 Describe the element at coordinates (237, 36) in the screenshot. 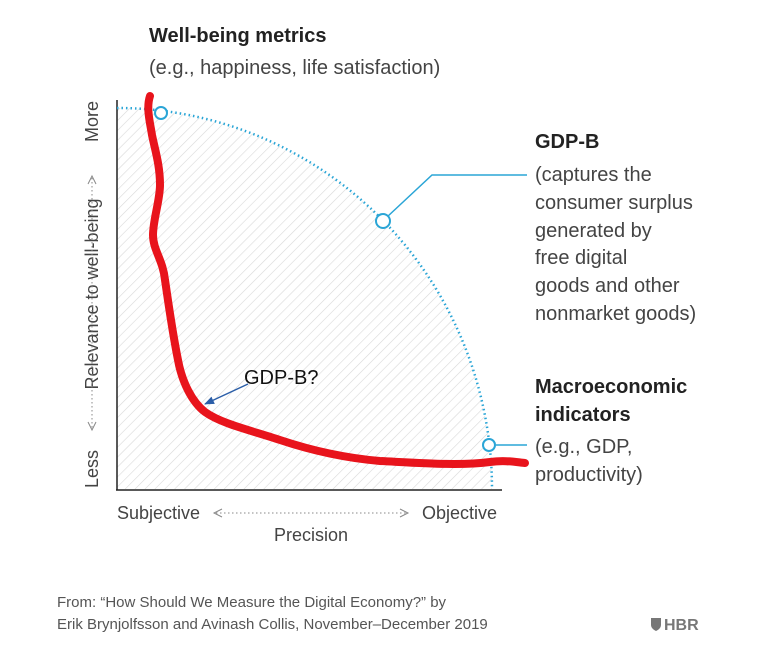

I see `wellbeing-title: Well-being metrics` at that location.